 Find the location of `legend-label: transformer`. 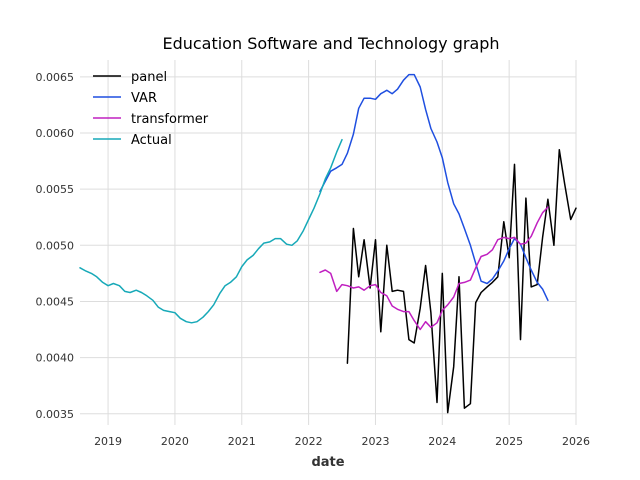

legend-label: transformer is located at coordinates (170, 119).